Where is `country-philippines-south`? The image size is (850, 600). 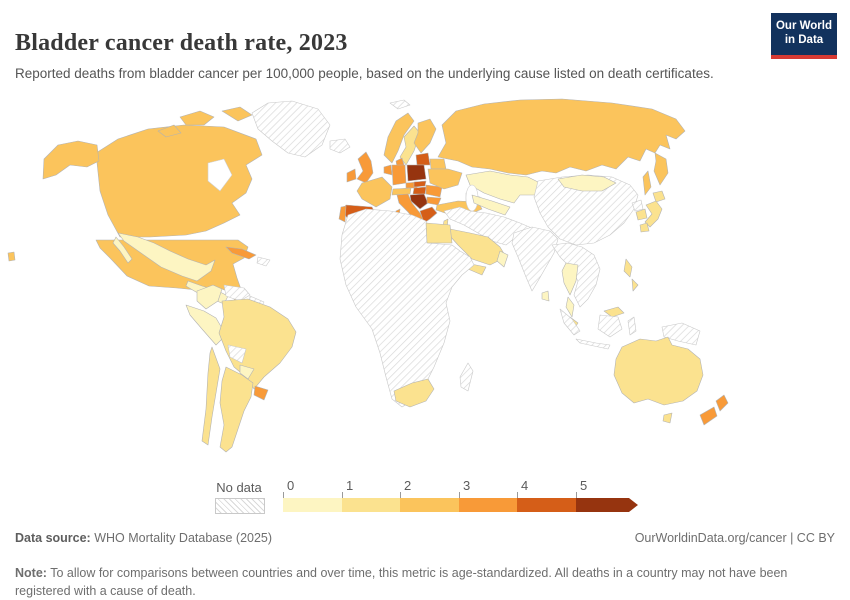 country-philippines-south is located at coordinates (635, 285).